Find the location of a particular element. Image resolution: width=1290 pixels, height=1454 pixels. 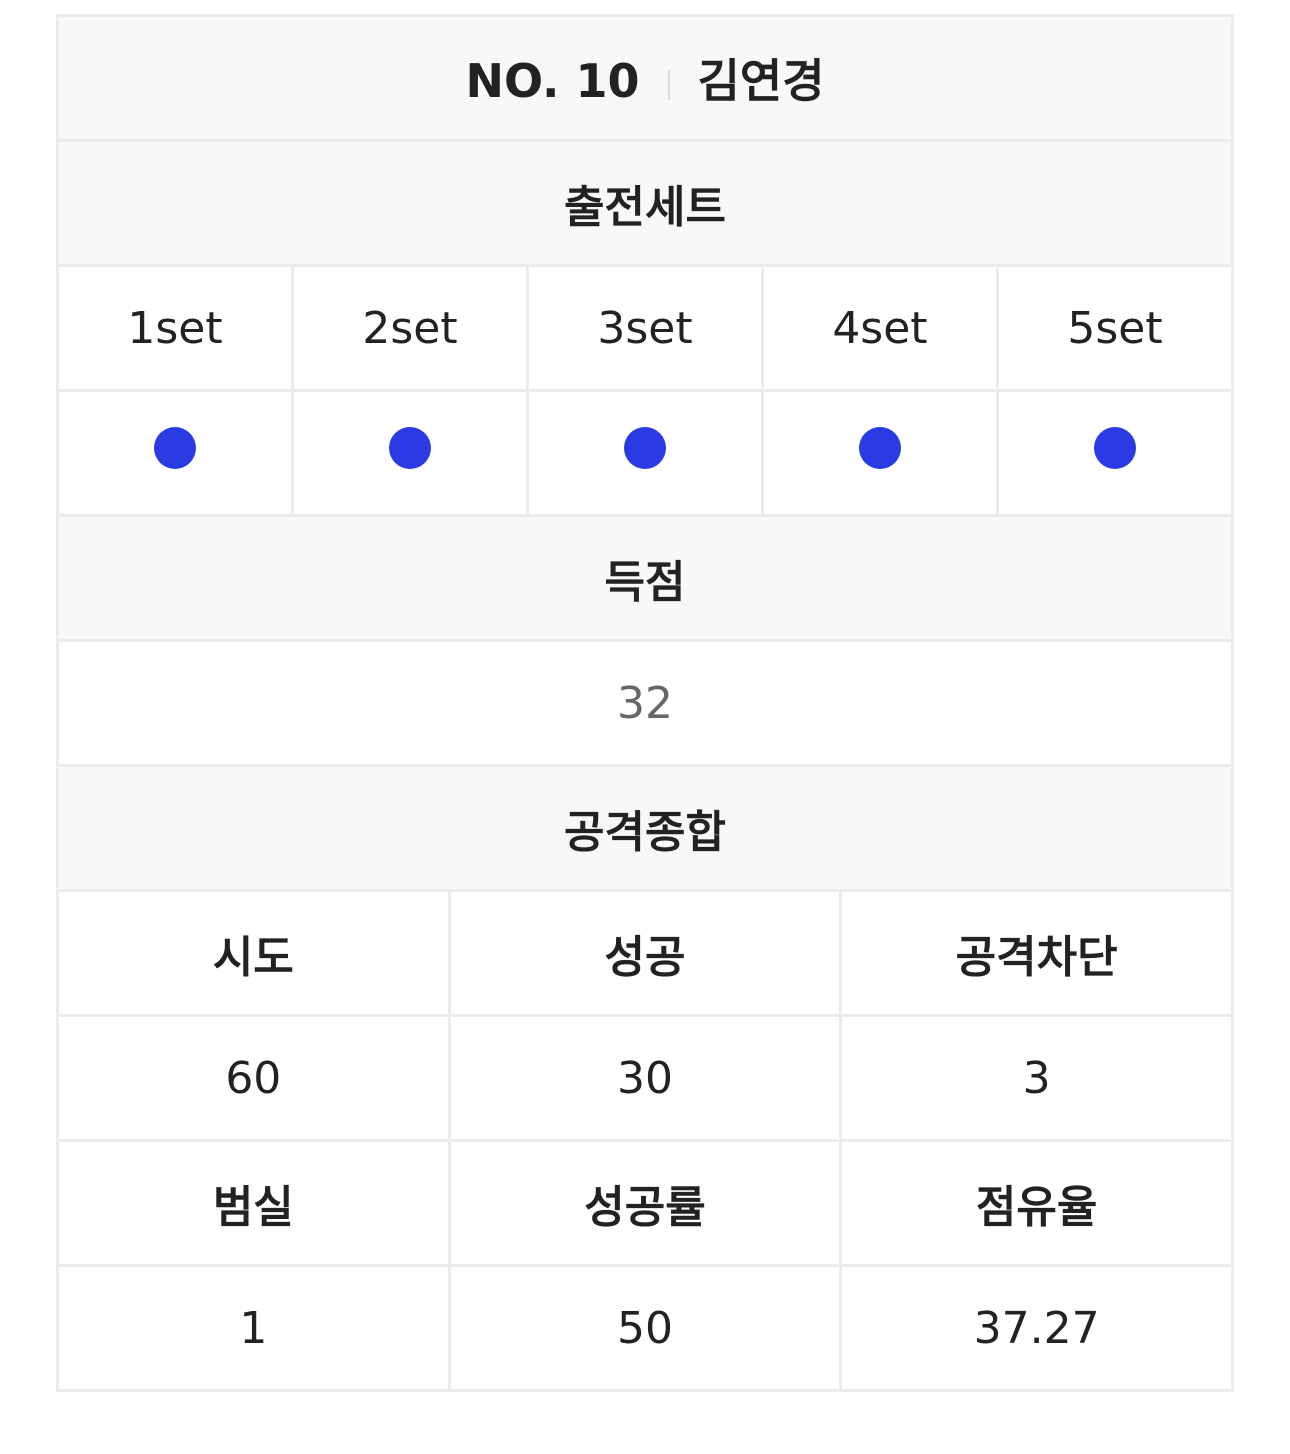

success-header: 성공 is located at coordinates (645, 953).